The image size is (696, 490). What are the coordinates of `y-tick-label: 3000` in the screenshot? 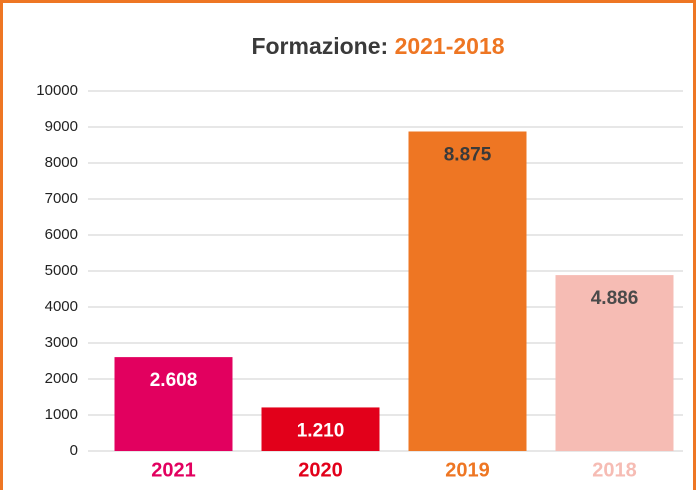 It's located at (61, 342).